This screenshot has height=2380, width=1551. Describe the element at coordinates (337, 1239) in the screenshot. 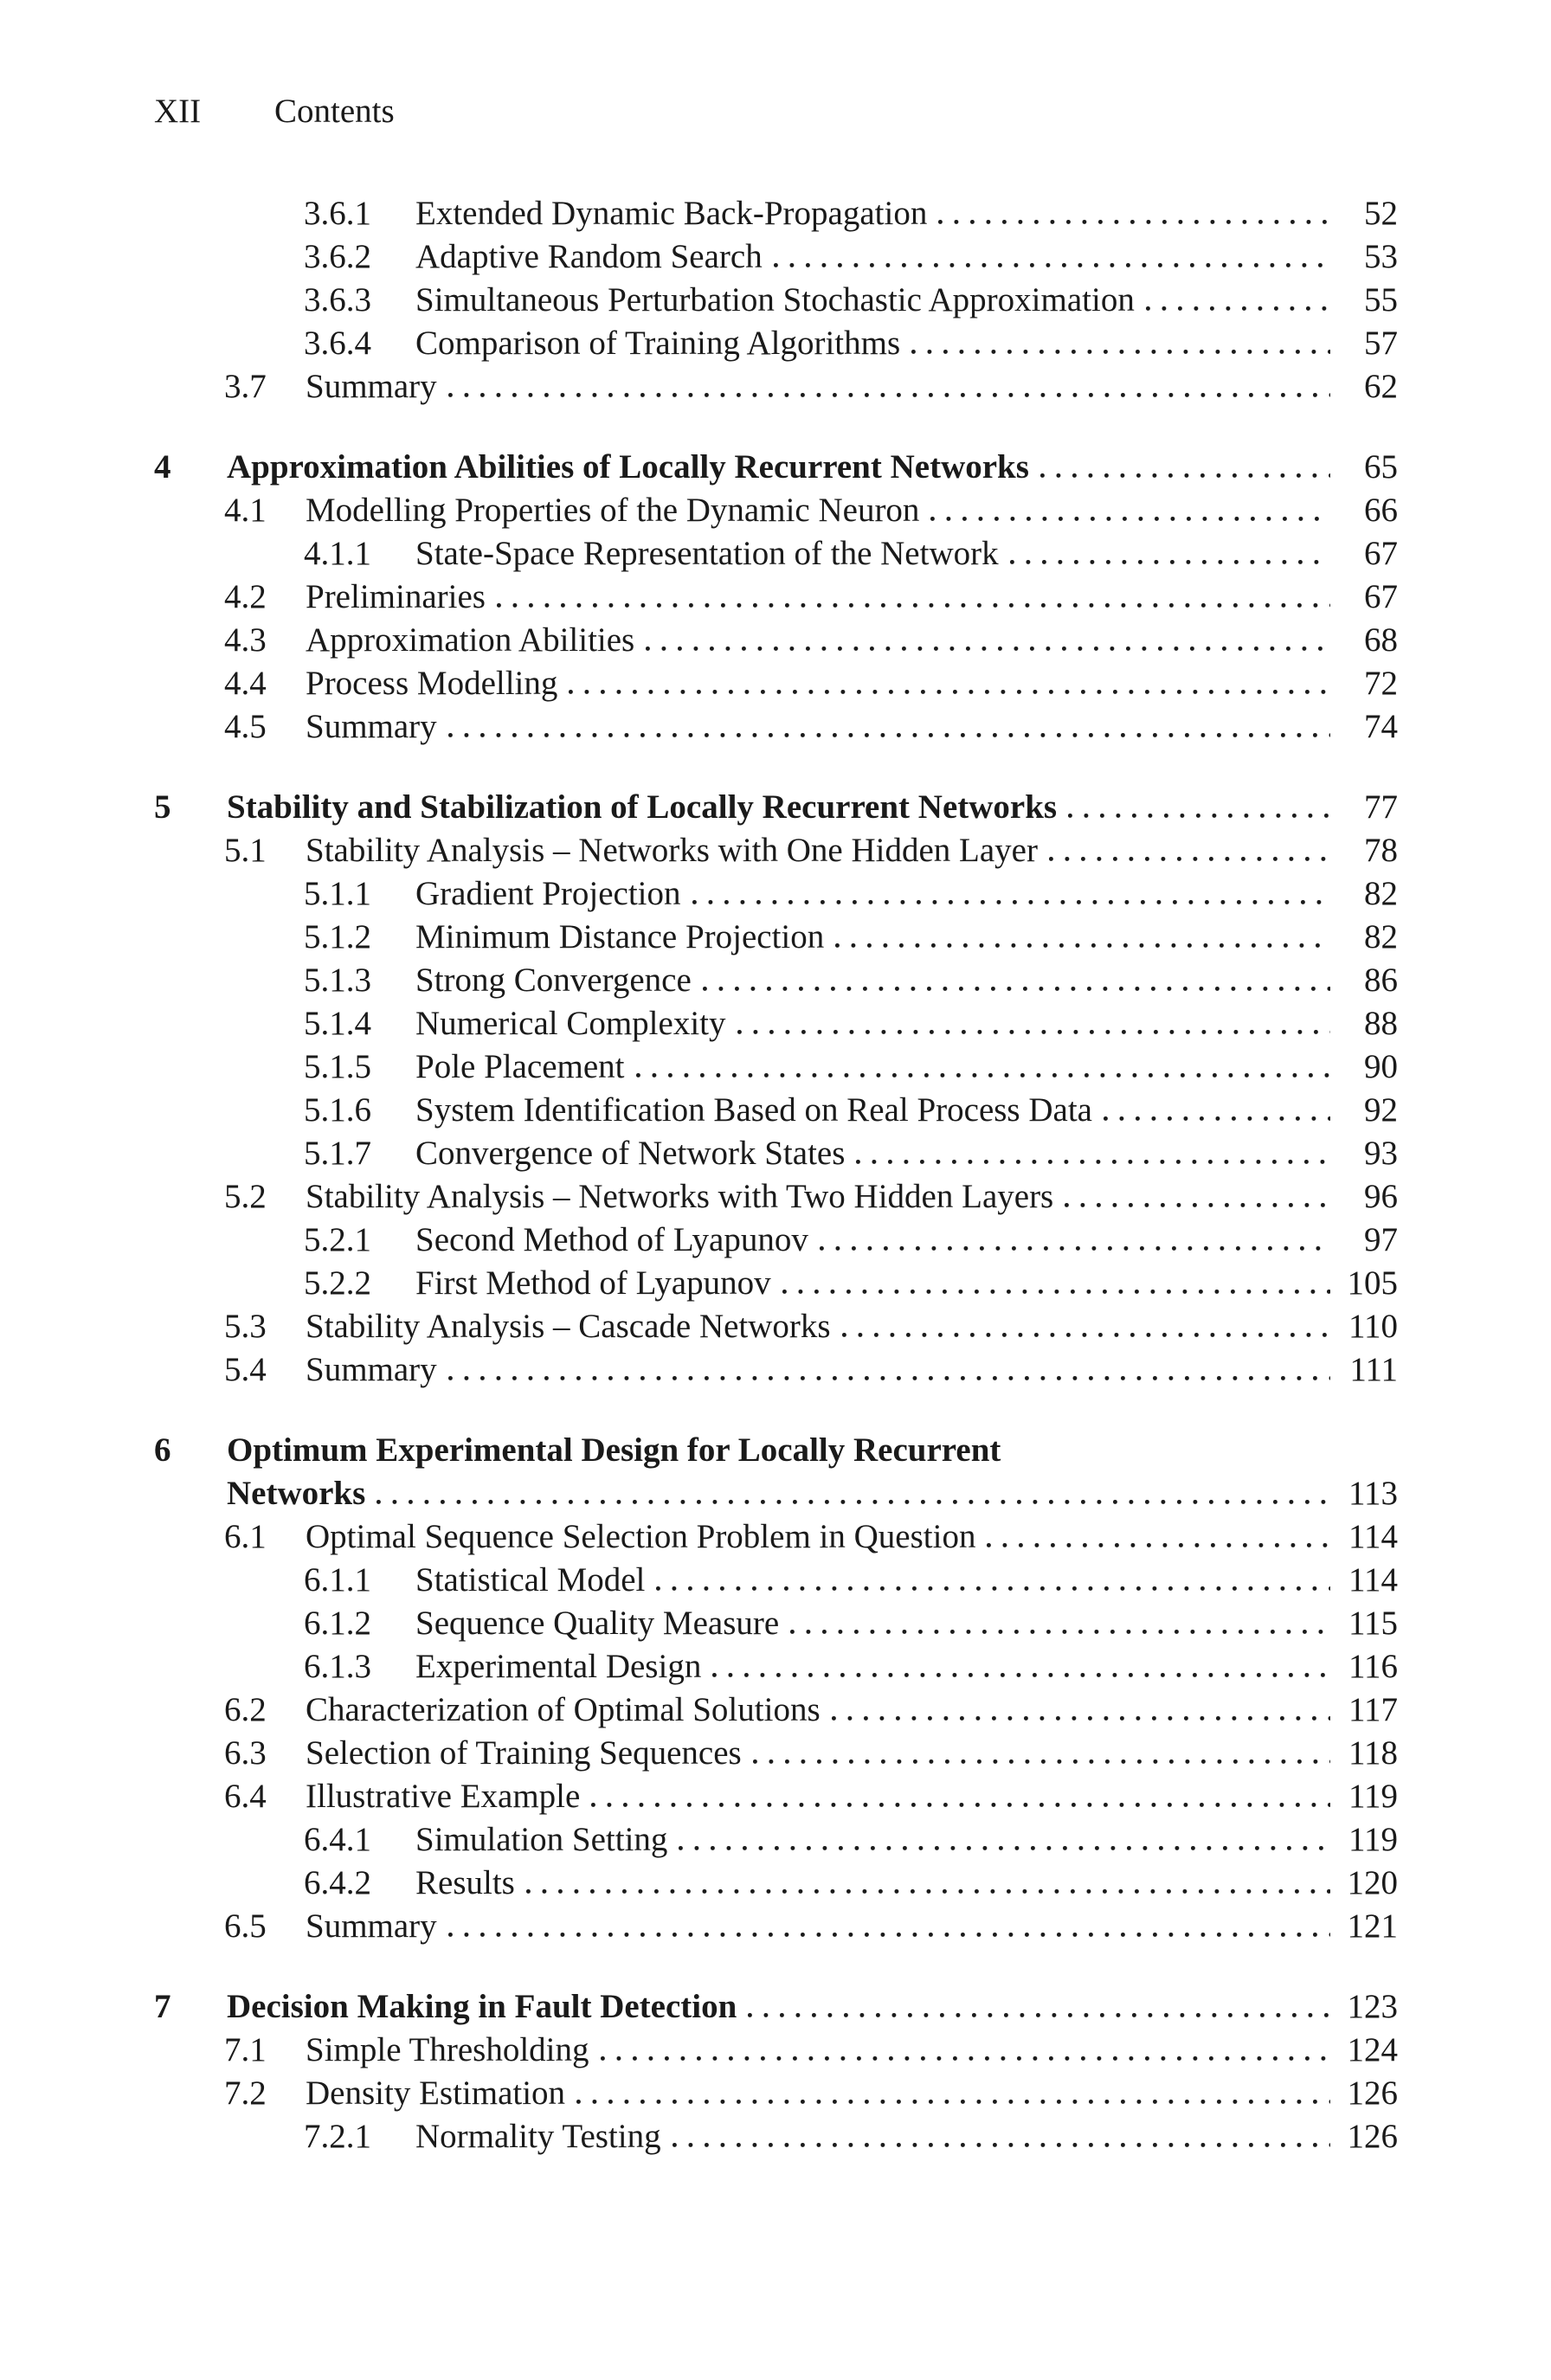

I see `entry-number: 5.2.1` at that location.